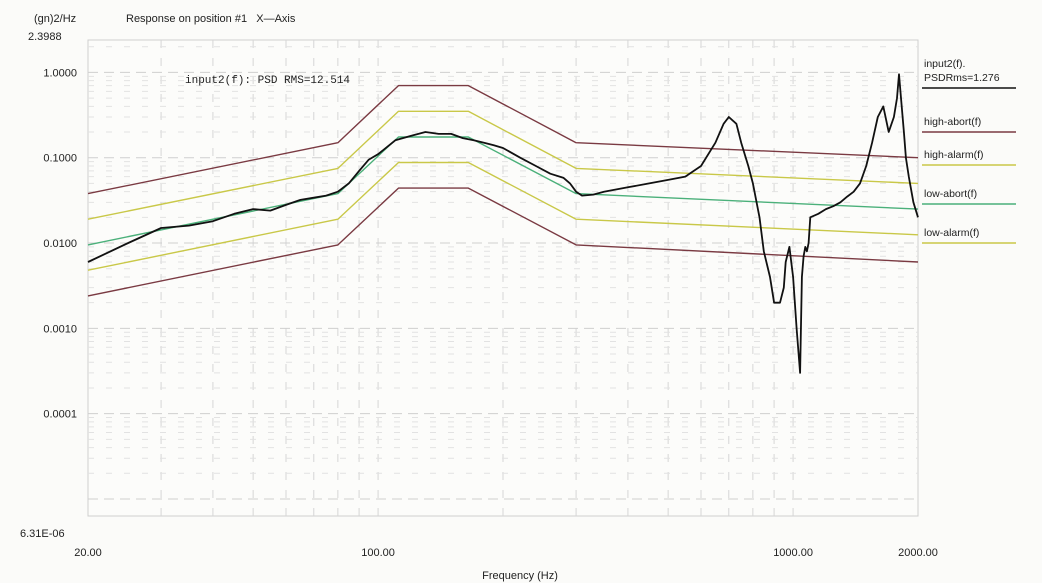  Describe the element at coordinates (520, 576) in the screenshot. I see `x-axis-label: Frequency (Hz)` at that location.